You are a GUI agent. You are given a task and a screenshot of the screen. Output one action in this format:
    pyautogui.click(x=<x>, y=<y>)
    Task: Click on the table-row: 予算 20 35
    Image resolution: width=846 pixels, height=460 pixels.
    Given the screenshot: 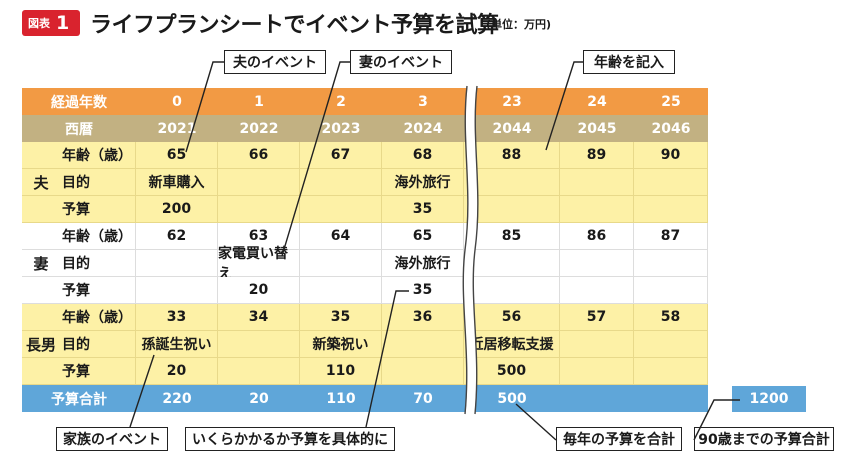 What is the action you would take?
    pyautogui.click(x=365, y=290)
    